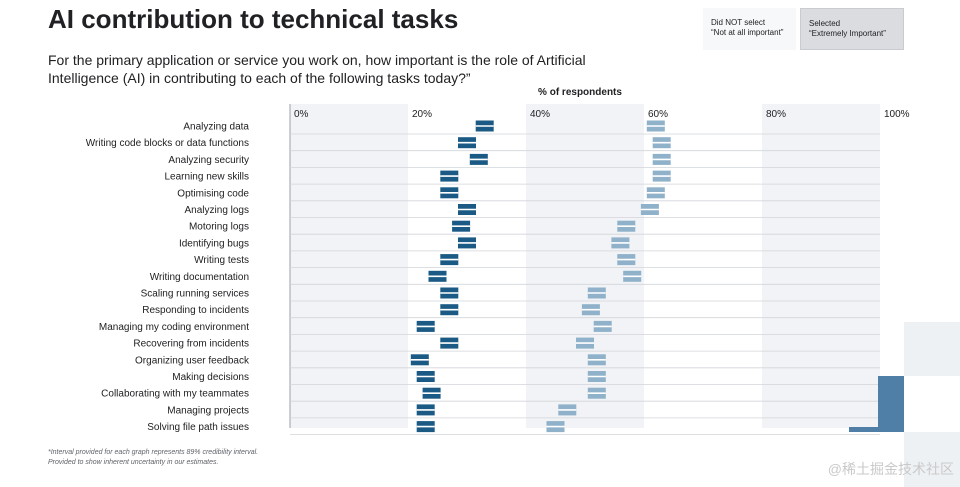  Describe the element at coordinates (198, 427) in the screenshot. I see `category-label: Solving file path issues` at that location.